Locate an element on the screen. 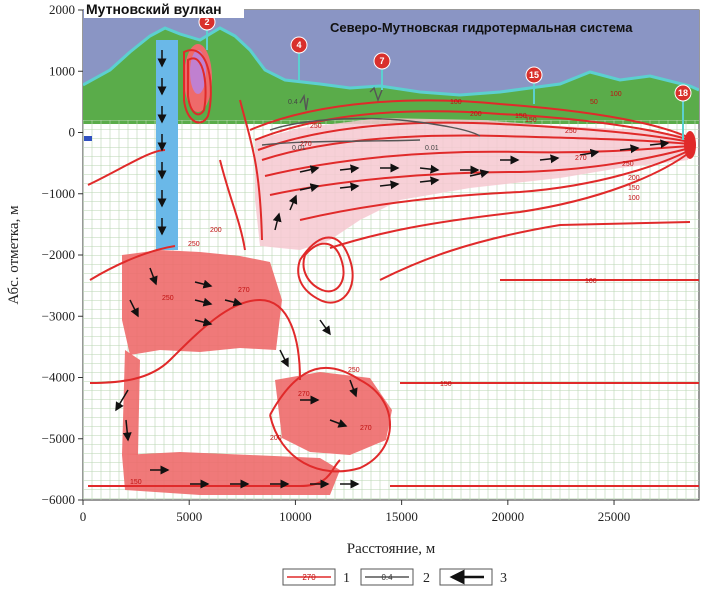  well-marker: 18 is located at coordinates (683, 112).